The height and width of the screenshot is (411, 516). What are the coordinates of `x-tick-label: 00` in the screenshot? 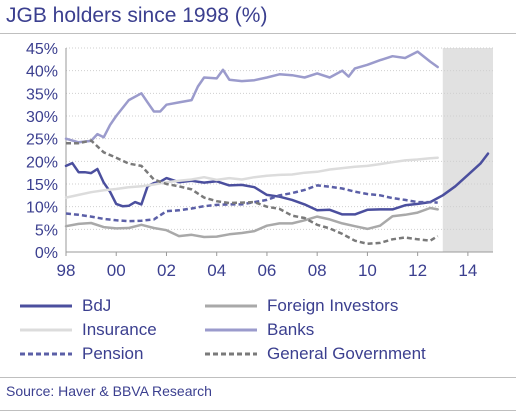 It's located at (116, 270).